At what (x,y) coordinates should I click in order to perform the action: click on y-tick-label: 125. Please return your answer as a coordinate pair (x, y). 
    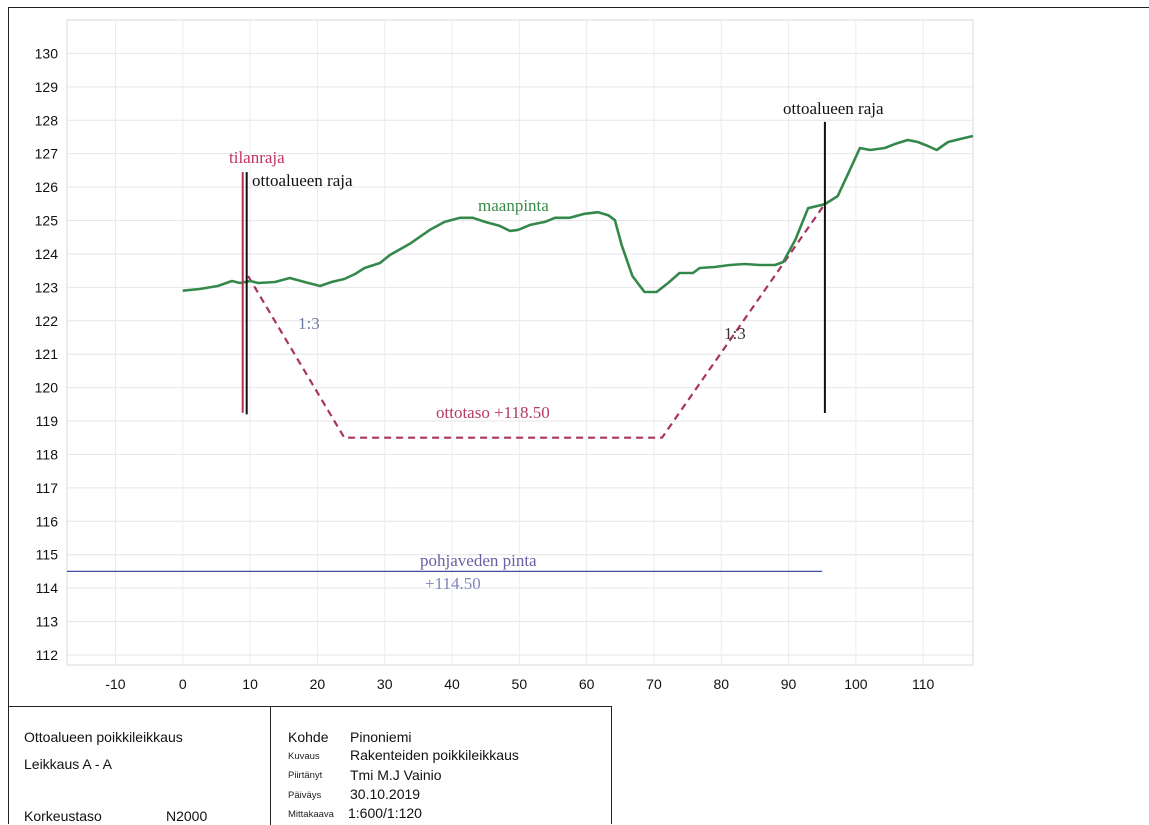
    Looking at the image, I should click on (47, 221).